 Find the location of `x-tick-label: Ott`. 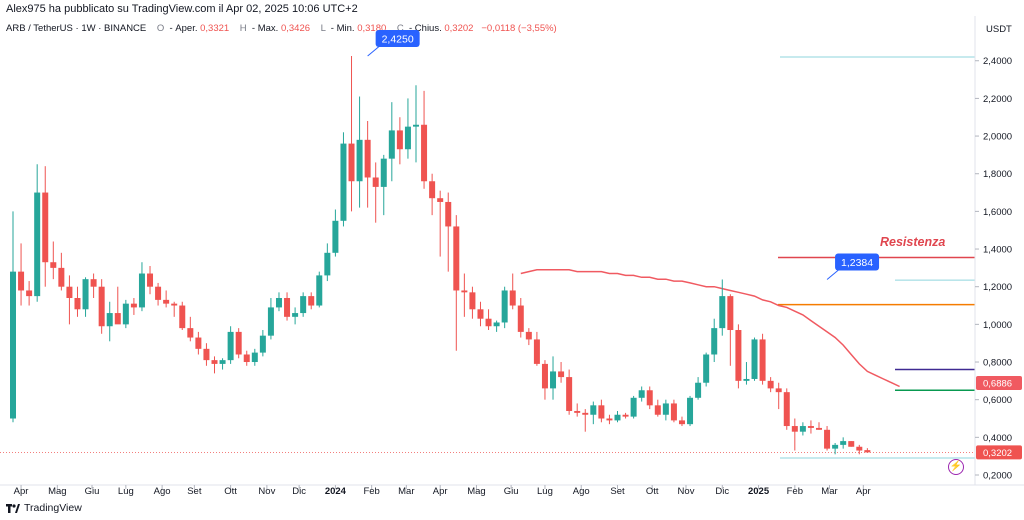

x-tick-label: Ott is located at coordinates (230, 491).